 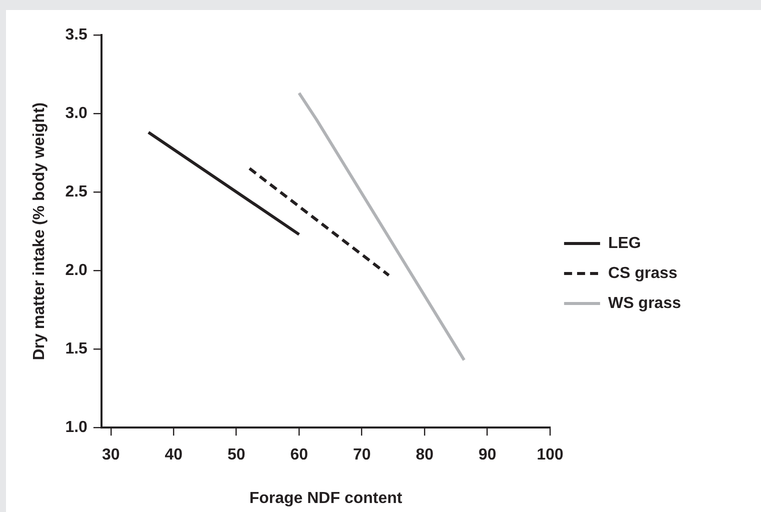 I want to click on x-tick-label: 30, so click(x=111, y=455).